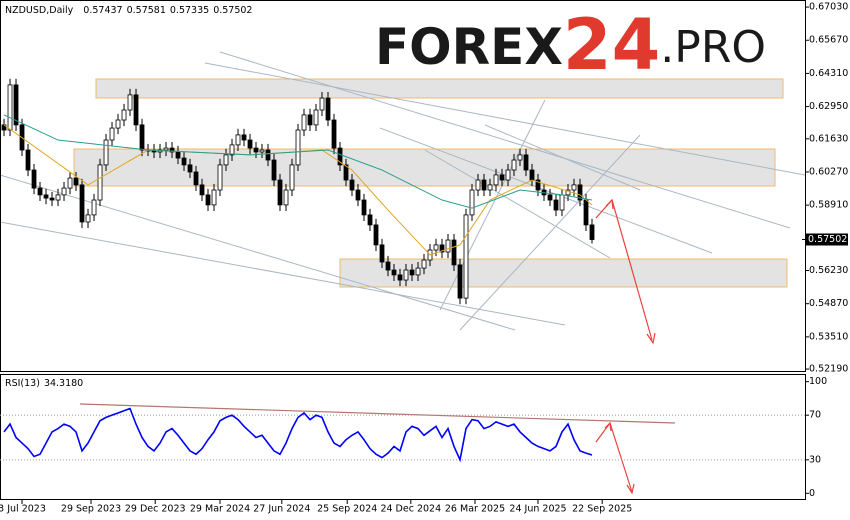  Describe the element at coordinates (39, 10) in the screenshot. I see `symbol-name: NZDUSD,Daily` at that location.